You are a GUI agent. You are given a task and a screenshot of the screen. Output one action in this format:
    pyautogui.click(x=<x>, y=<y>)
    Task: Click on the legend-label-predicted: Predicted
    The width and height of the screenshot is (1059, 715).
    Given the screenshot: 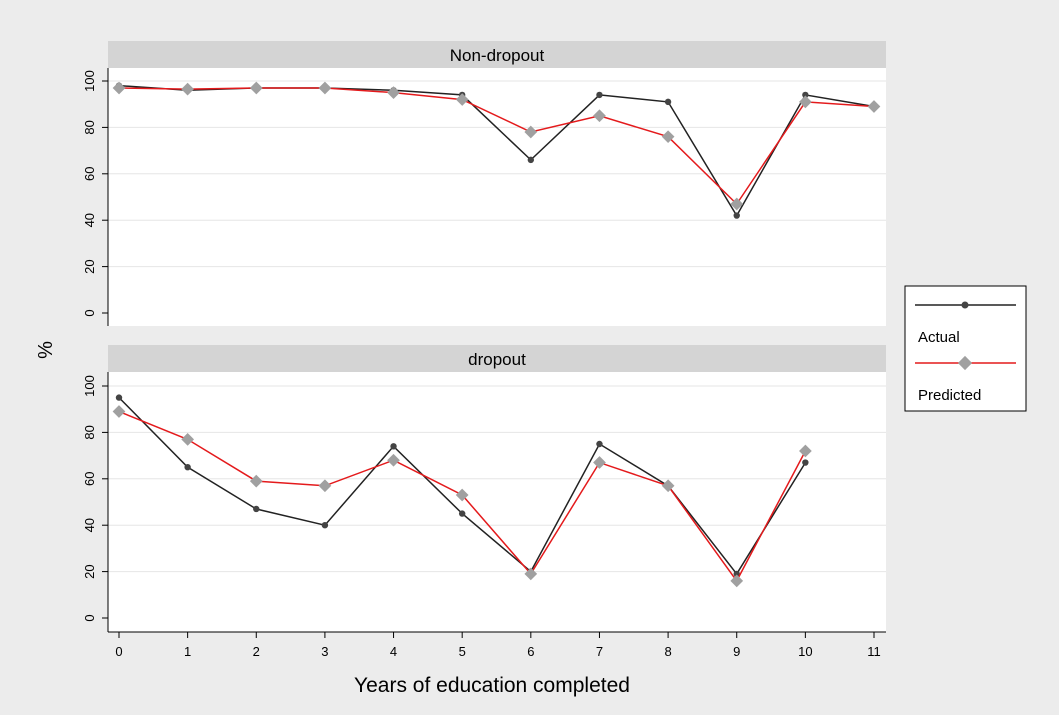 What is the action you would take?
    pyautogui.click(x=949, y=395)
    